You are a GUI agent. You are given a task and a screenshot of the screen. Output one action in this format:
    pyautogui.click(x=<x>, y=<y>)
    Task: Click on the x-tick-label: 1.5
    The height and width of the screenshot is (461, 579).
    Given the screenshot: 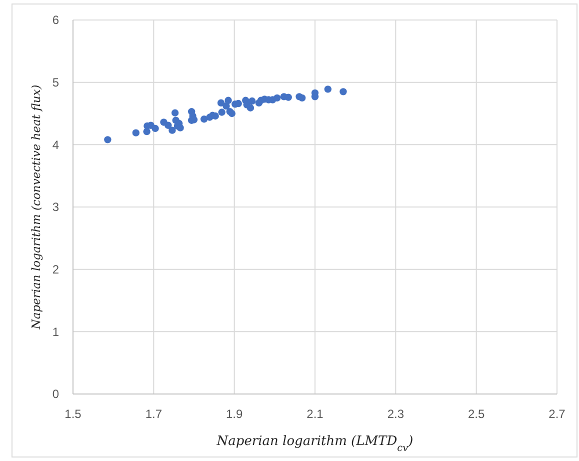 What is the action you would take?
    pyautogui.click(x=73, y=414)
    